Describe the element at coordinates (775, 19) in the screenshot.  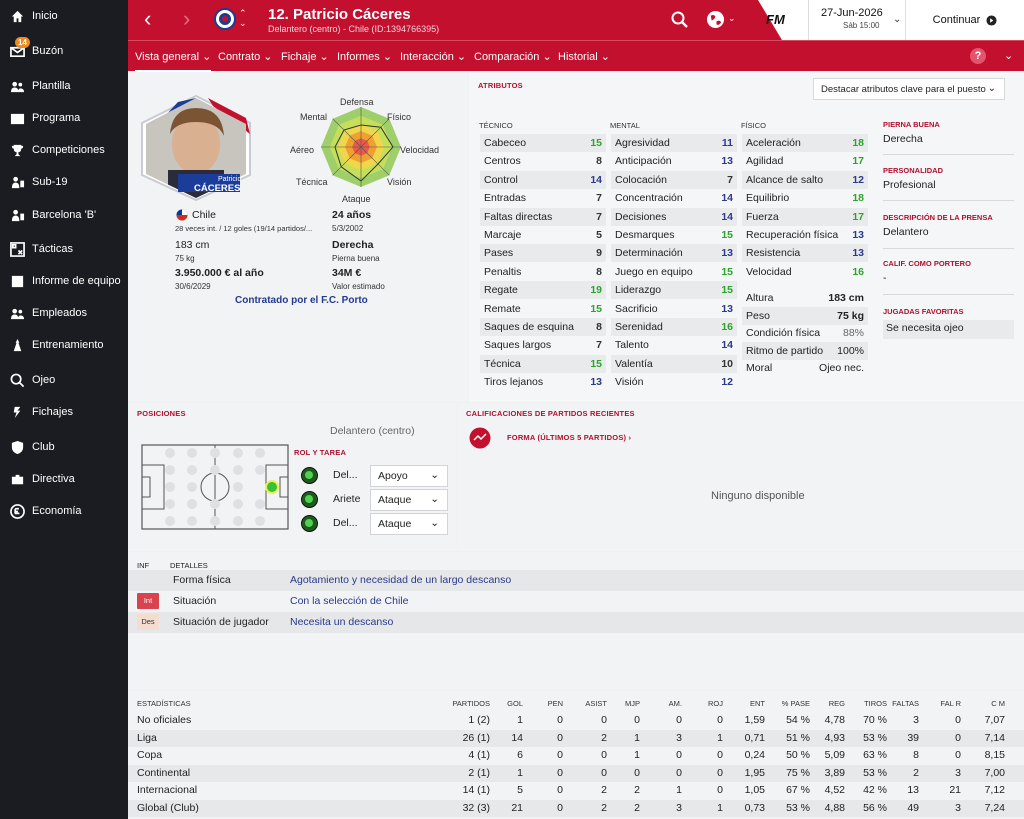
I see `fm-logo: FM` at that location.